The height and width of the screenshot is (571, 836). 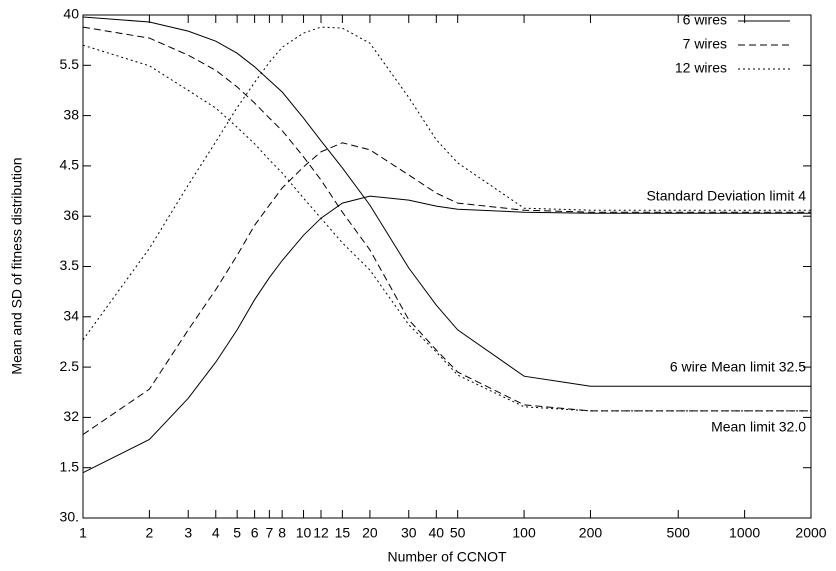 What do you see at coordinates (458, 533) in the screenshot?
I see `x-tick-label: 50` at bounding box center [458, 533].